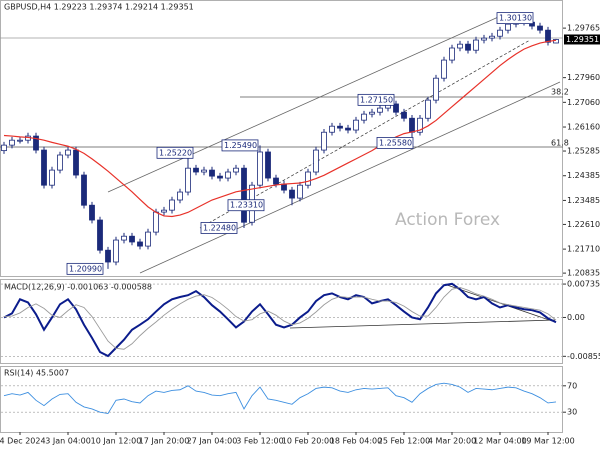  I want to click on price-annotation: 1.30130, so click(515, 18).